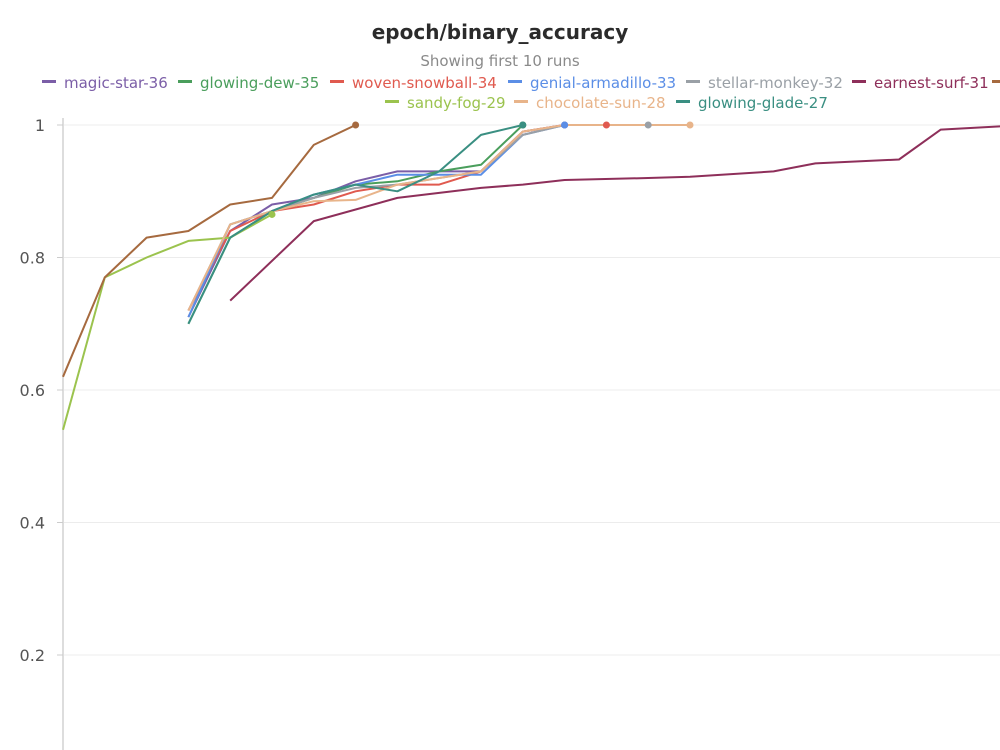  I want to click on legend-item-truncated, so click(996, 83).